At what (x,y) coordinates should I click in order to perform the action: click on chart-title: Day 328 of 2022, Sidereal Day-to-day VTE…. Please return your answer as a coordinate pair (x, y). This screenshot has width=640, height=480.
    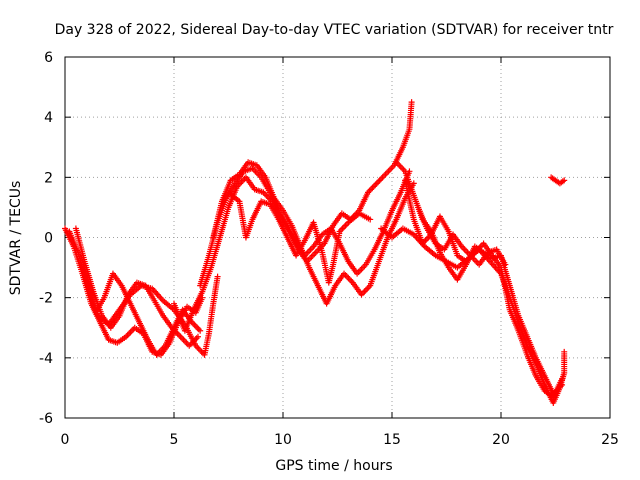
    Looking at the image, I should click on (334, 30).